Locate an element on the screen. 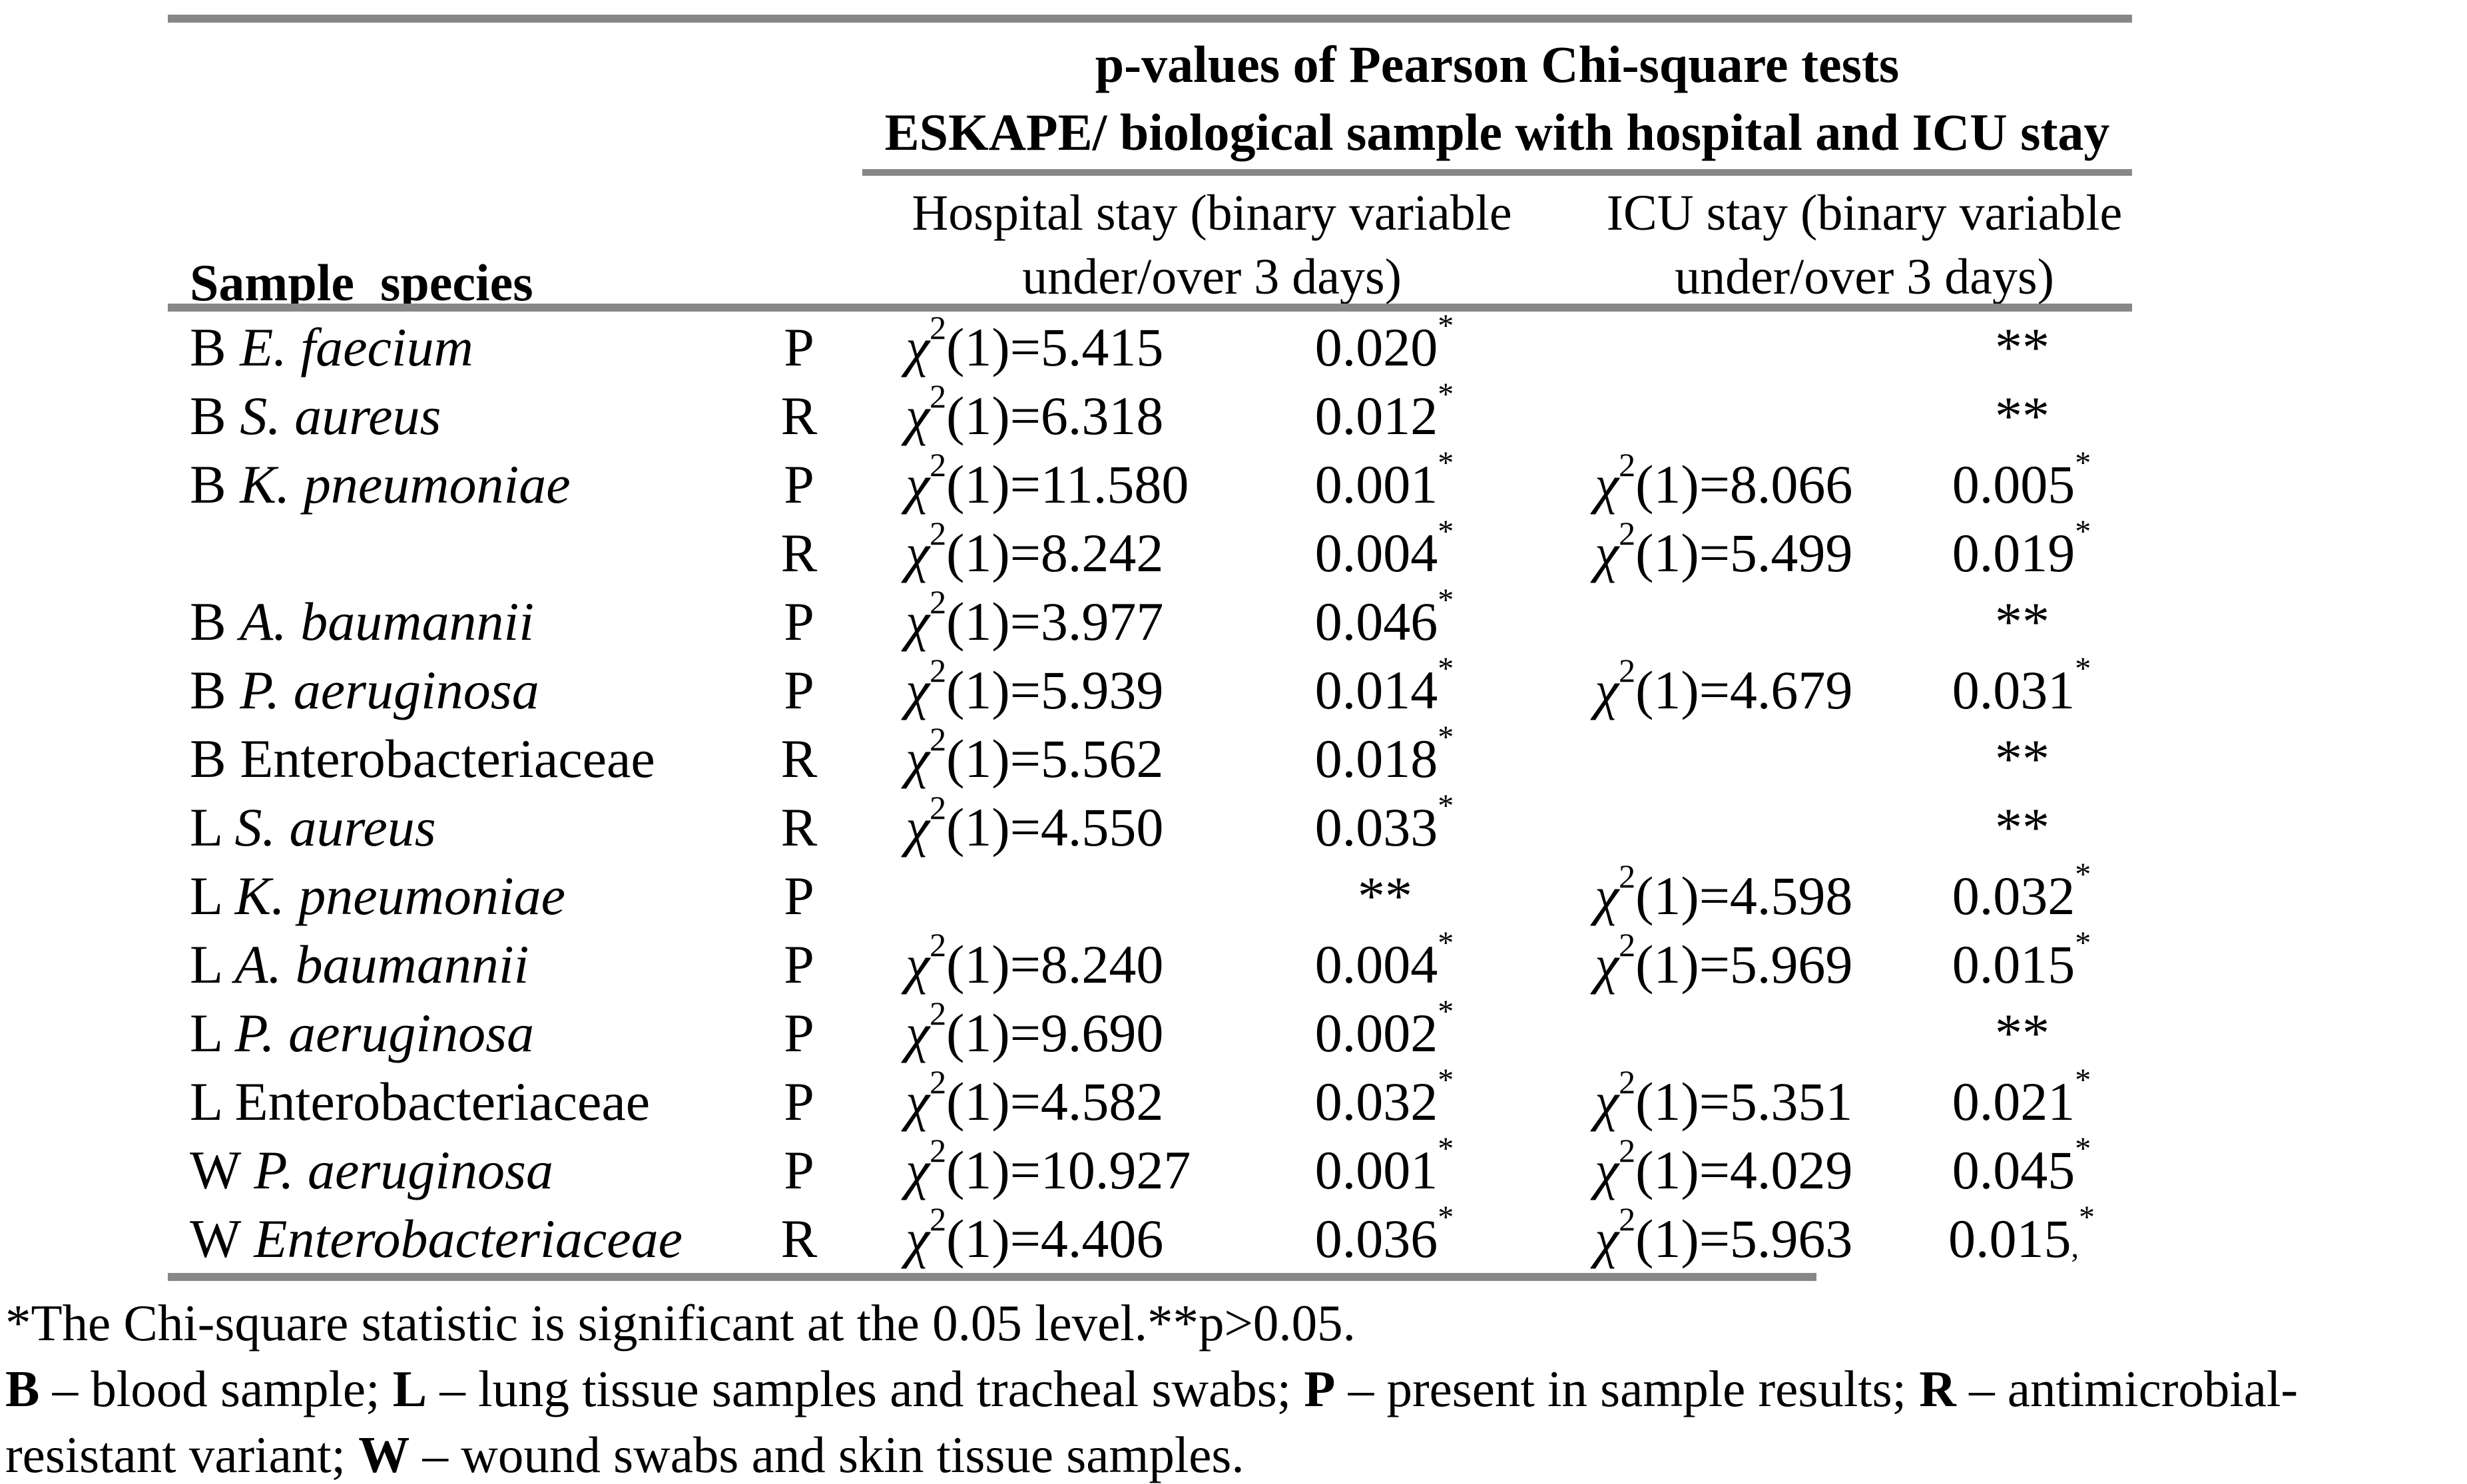 The width and height of the screenshot is (2467, 1484). p-value: 0.036* is located at coordinates (1385, 1236).